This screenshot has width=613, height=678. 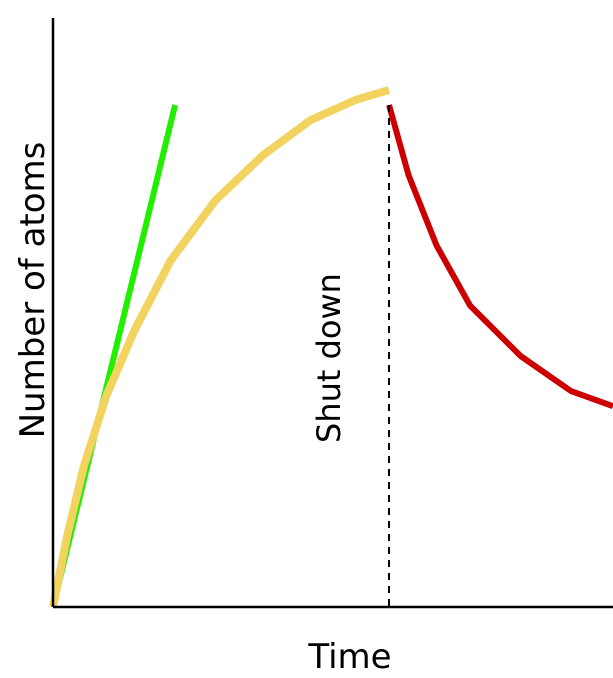 What do you see at coordinates (349, 657) in the screenshot?
I see `x-axis-label: Time` at bounding box center [349, 657].